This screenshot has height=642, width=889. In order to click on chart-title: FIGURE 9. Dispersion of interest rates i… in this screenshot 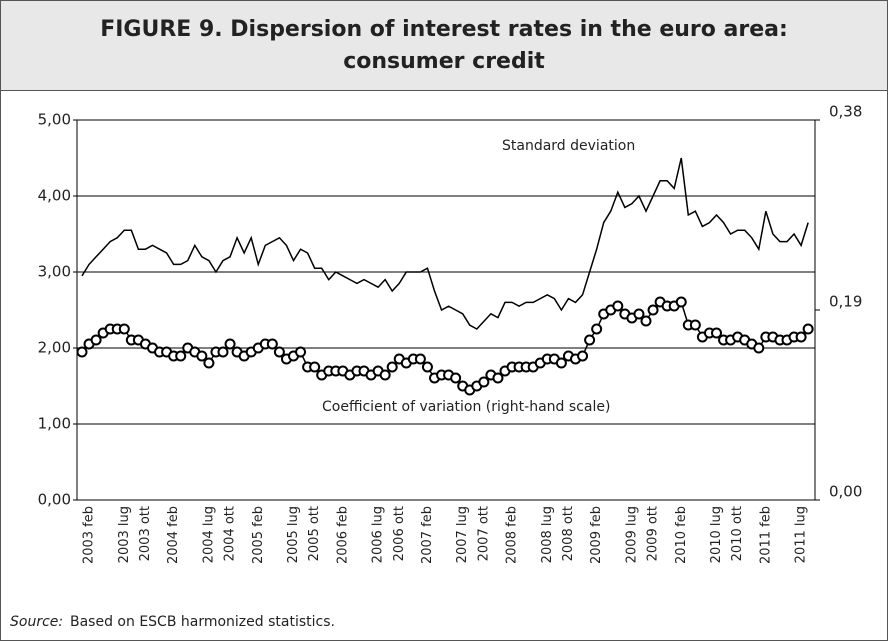, I will do `click(444, 29)`.